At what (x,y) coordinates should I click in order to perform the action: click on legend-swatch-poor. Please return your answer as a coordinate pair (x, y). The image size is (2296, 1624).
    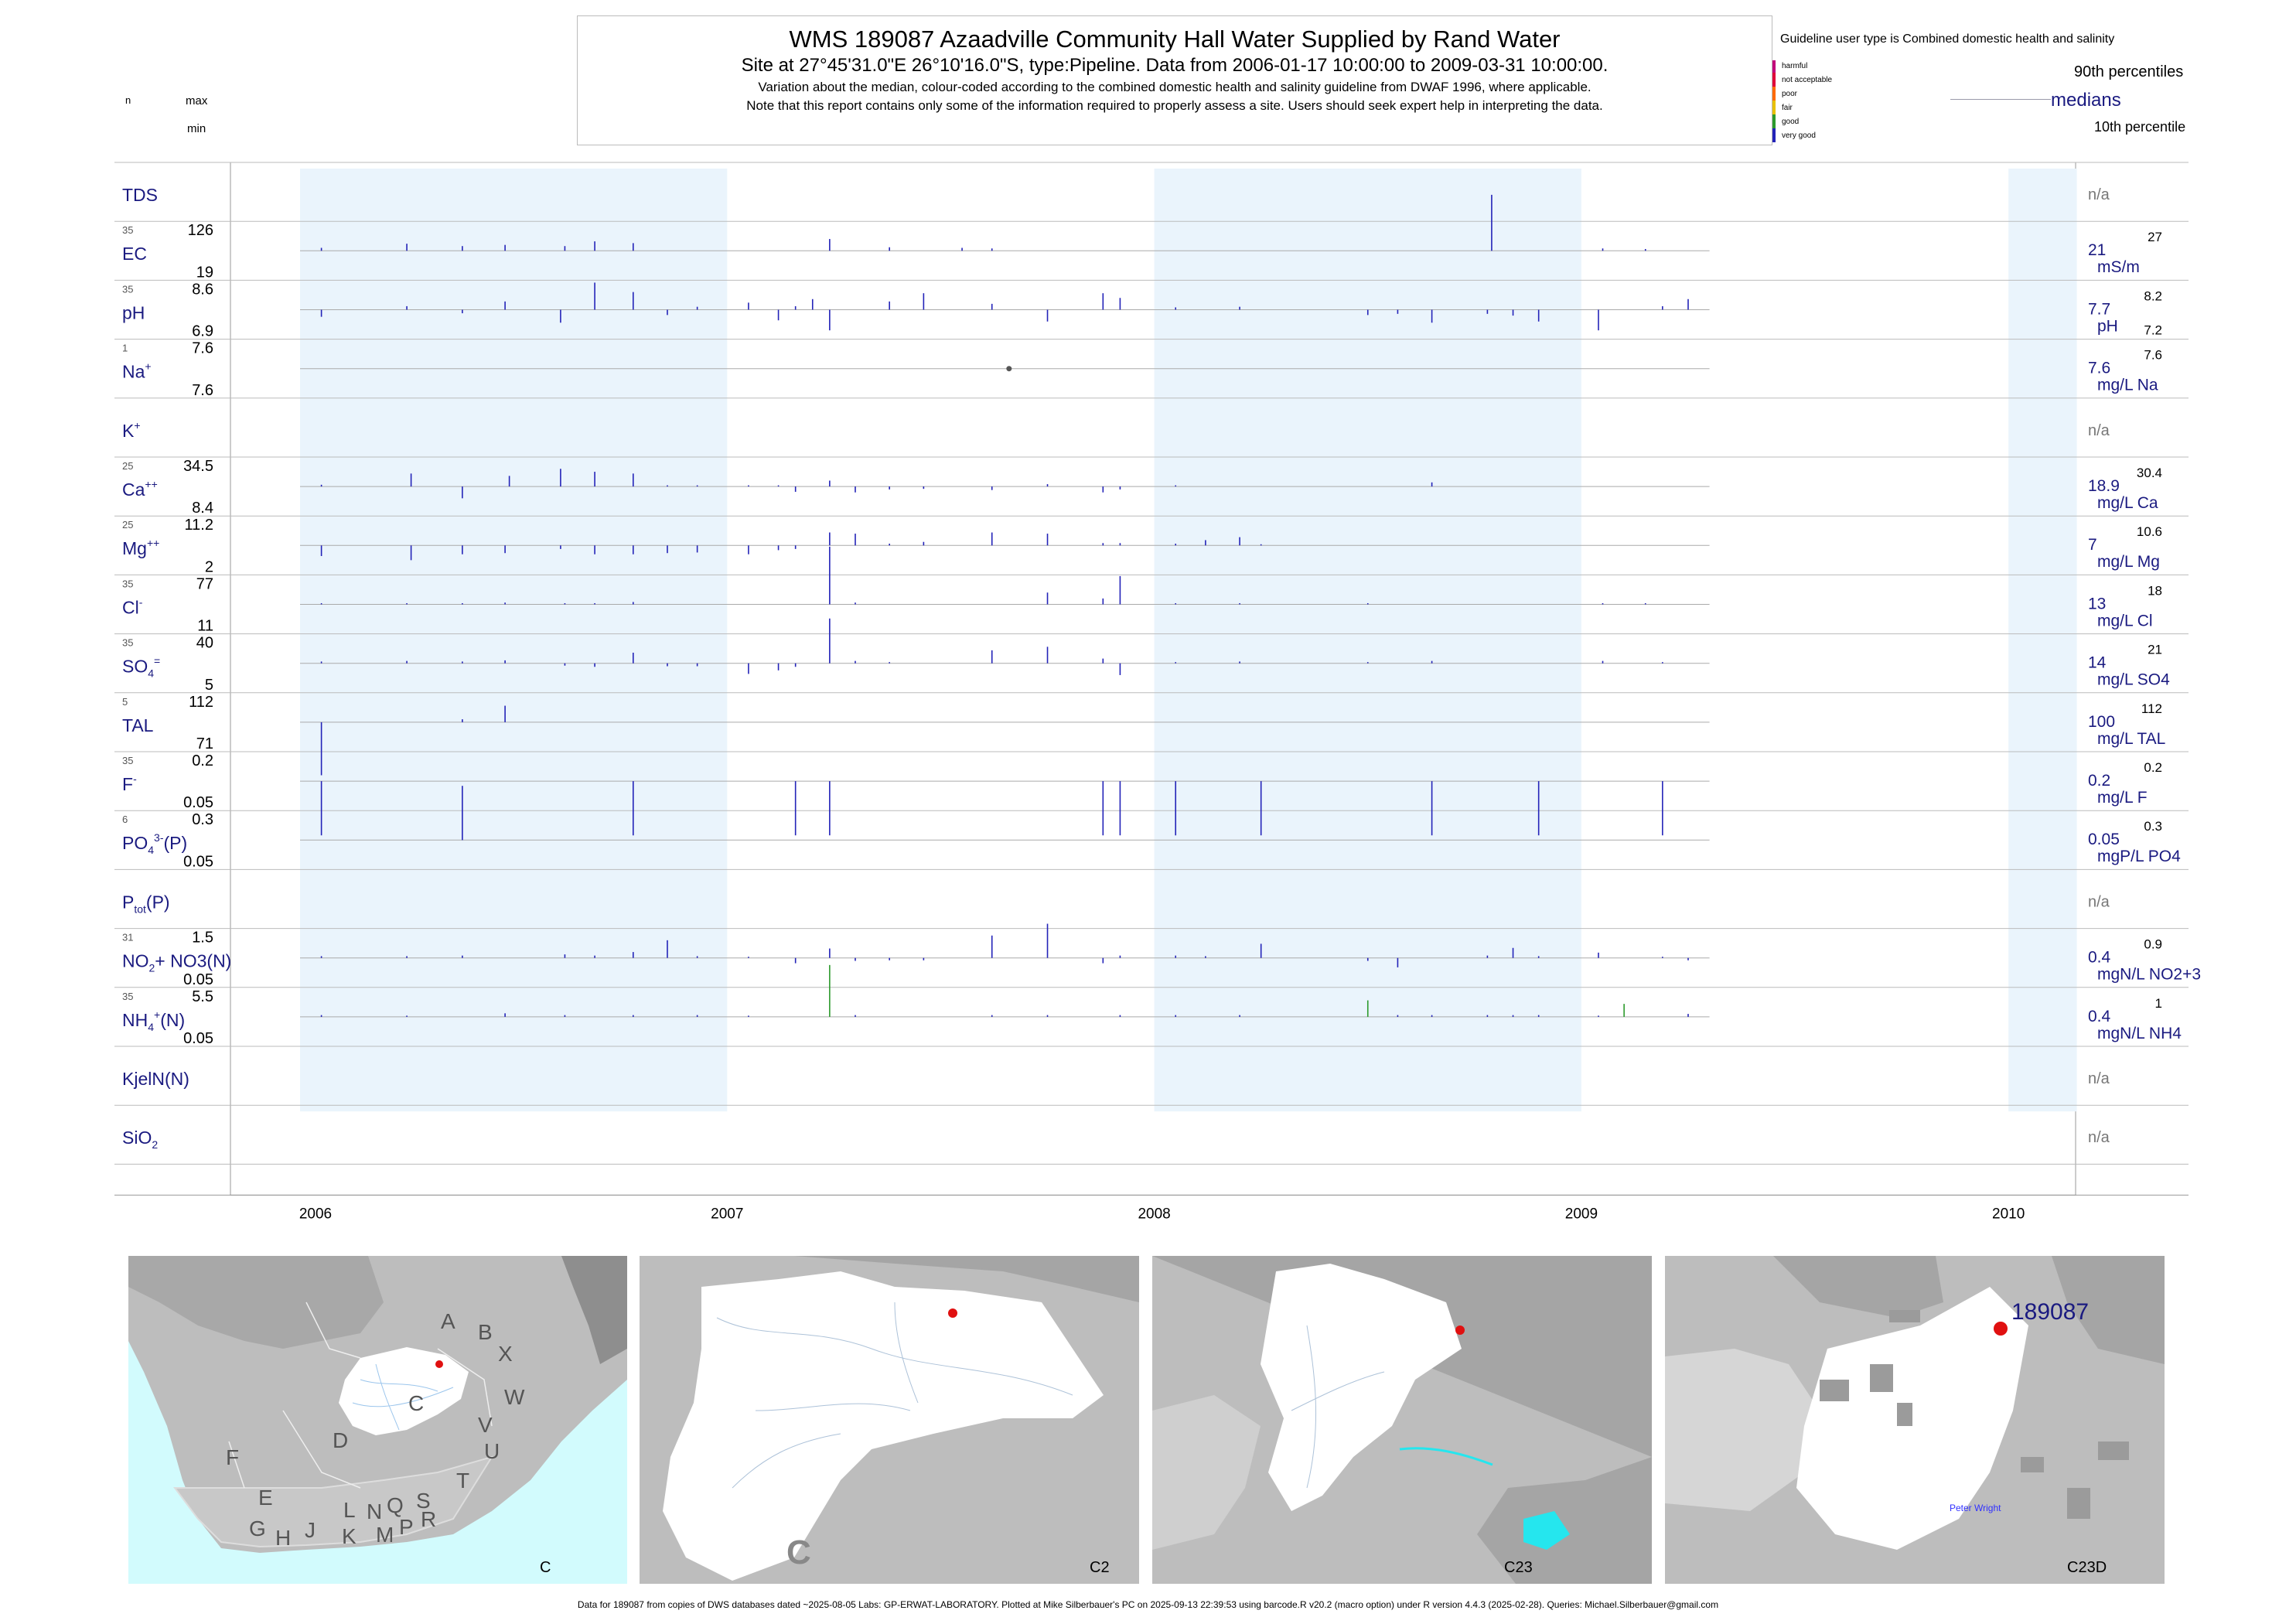
    Looking at the image, I should click on (1774, 94).